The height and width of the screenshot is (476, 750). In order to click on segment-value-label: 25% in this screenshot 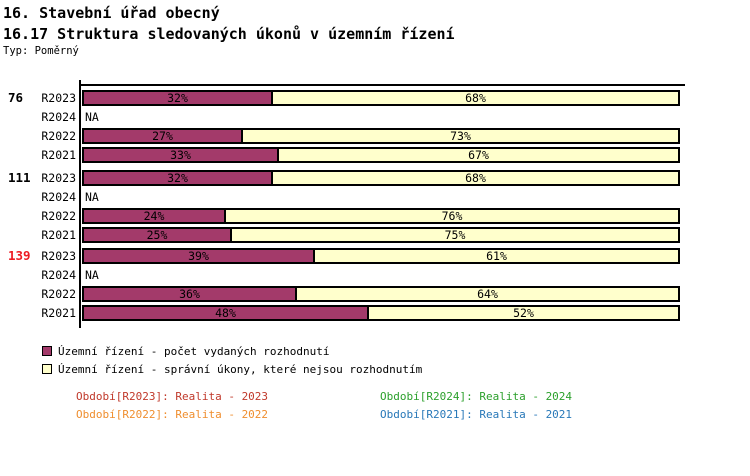, I will do `click(157, 235)`.